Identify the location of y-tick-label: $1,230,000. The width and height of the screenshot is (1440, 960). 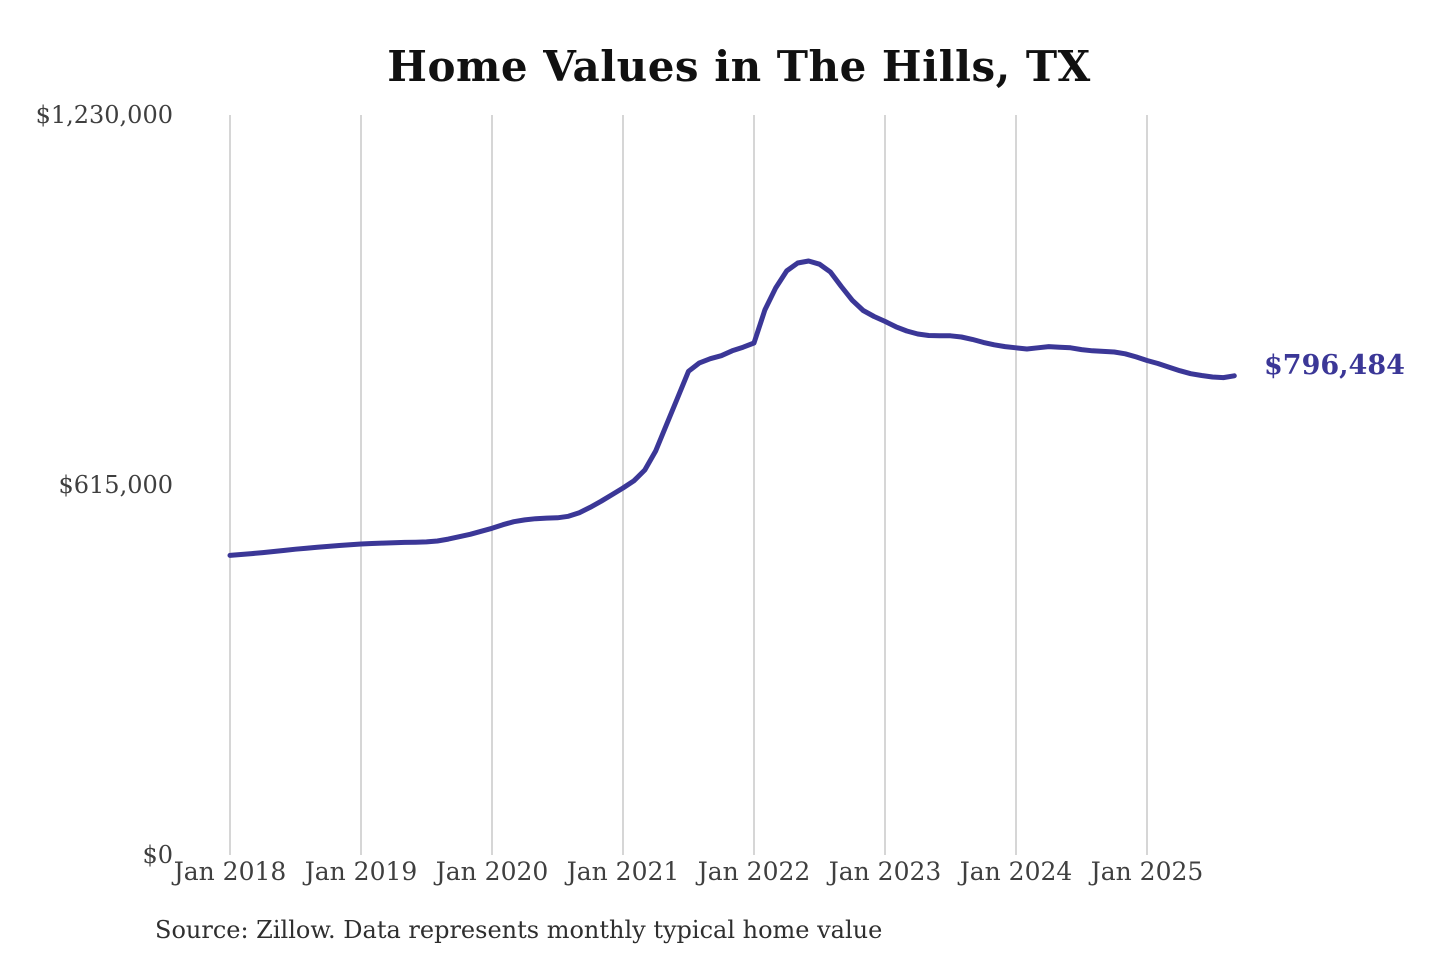
(104, 115).